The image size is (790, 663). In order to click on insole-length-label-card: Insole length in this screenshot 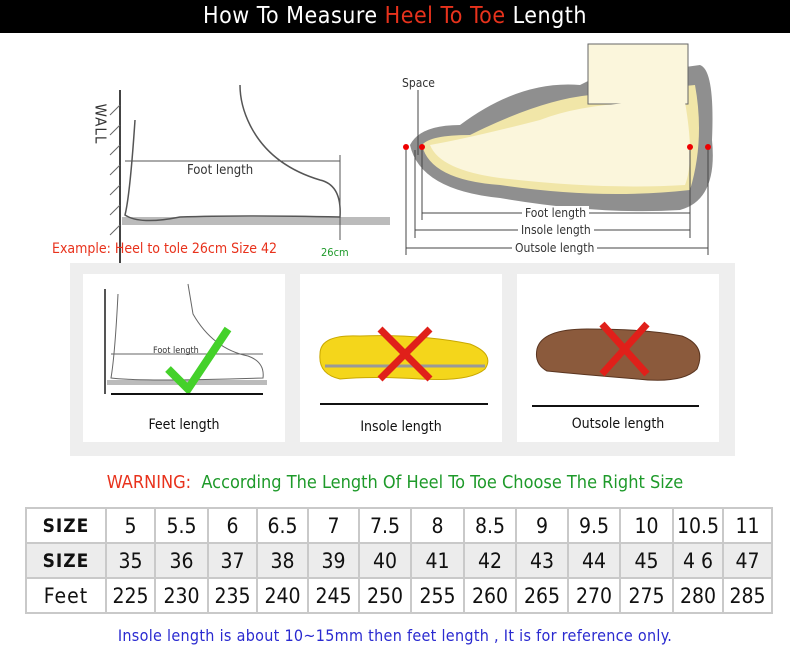, I will do `click(401, 427)`.